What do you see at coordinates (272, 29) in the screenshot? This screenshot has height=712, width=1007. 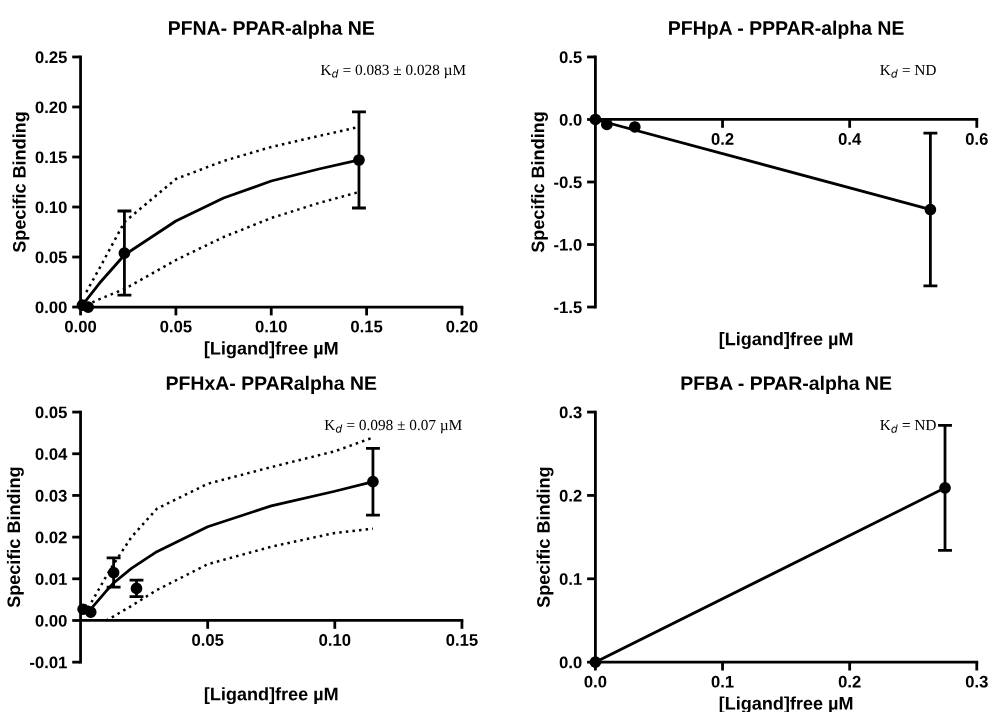 I see `chart-title: PFNA- PPAR-alpha NE` at bounding box center [272, 29].